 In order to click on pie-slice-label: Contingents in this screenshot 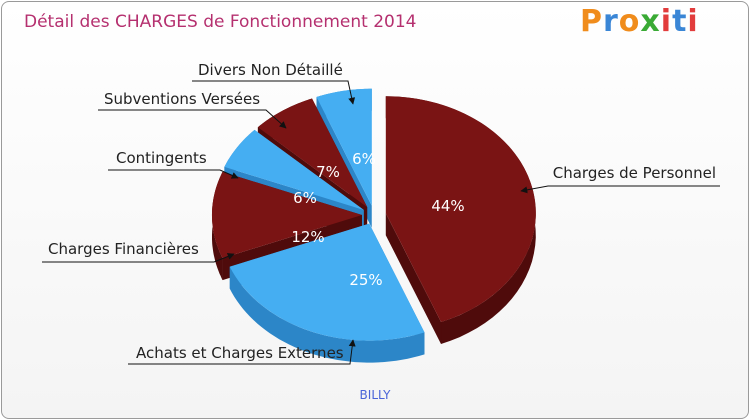, I will do `click(161, 158)`.